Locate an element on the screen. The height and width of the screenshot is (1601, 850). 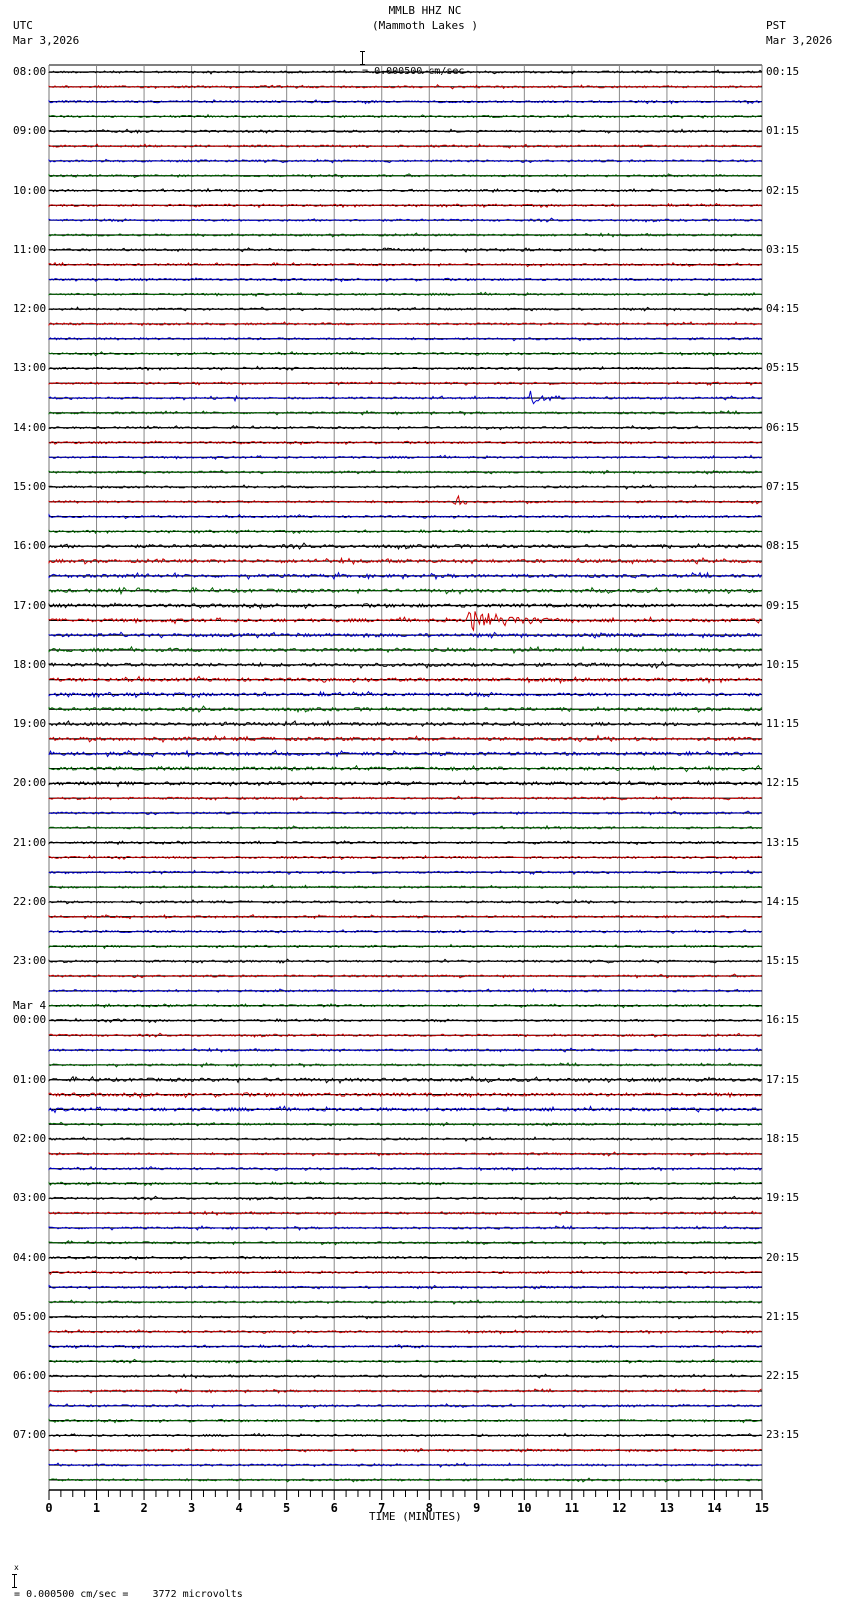
utc-hour-label: 13:00 is located at coordinates (30, 368).